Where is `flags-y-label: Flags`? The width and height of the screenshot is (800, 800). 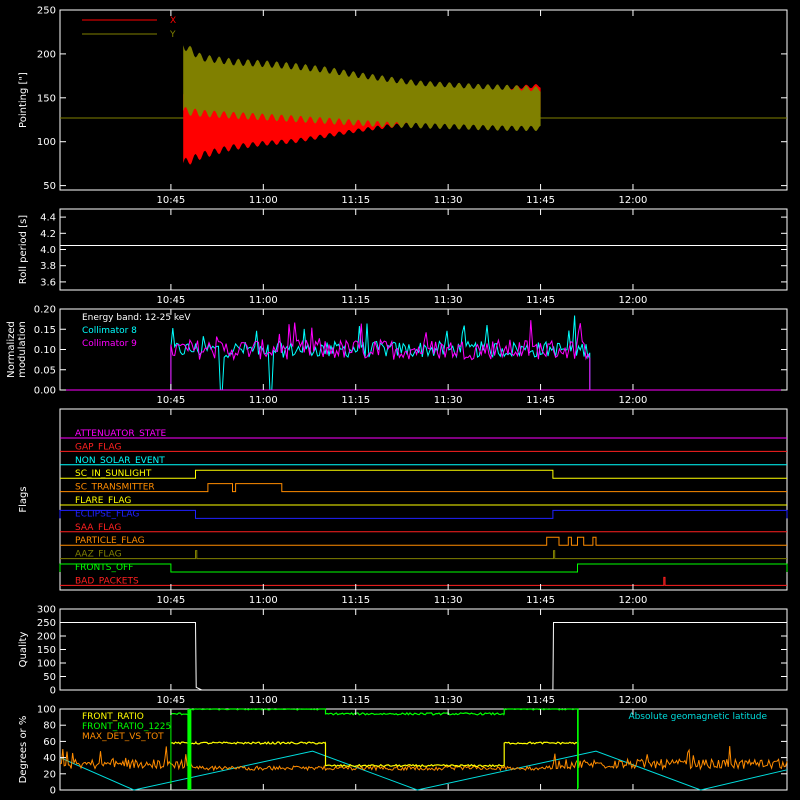 flags-y-label: Flags is located at coordinates (23, 499).